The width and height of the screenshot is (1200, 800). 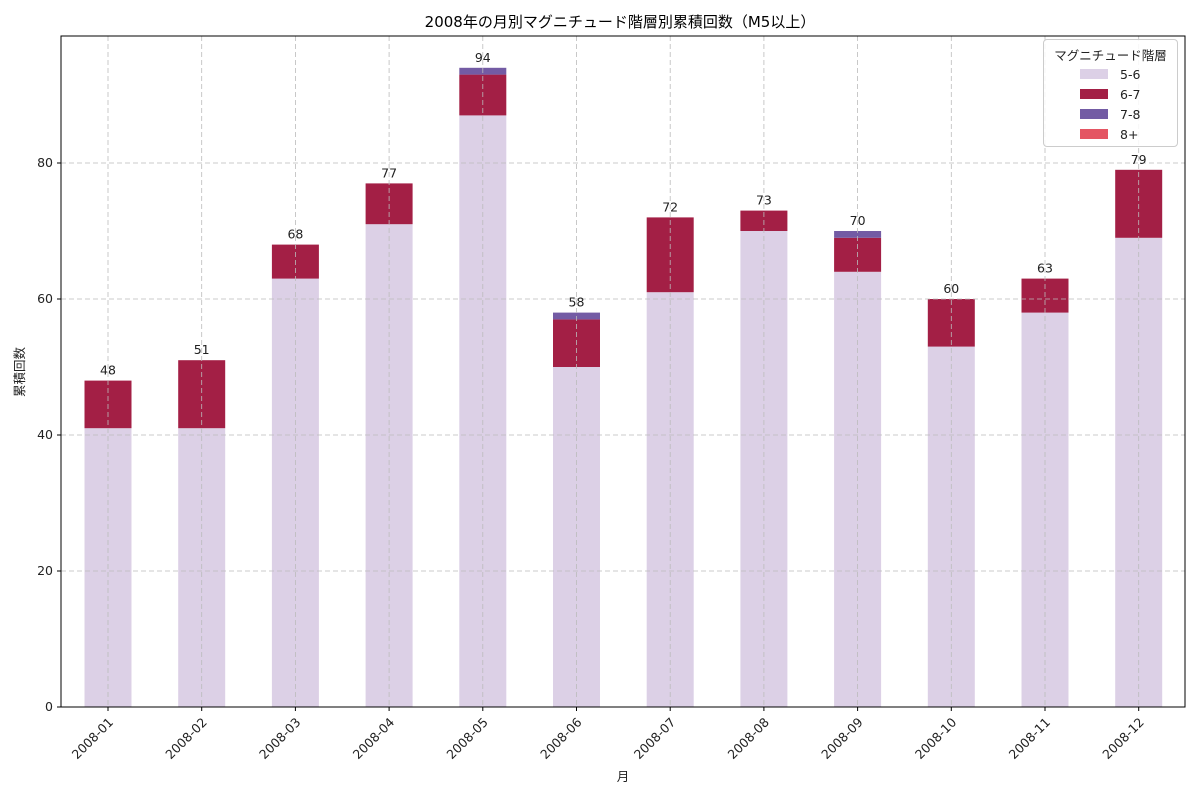 I want to click on x-tick-label: 2008-02, so click(x=186, y=739).